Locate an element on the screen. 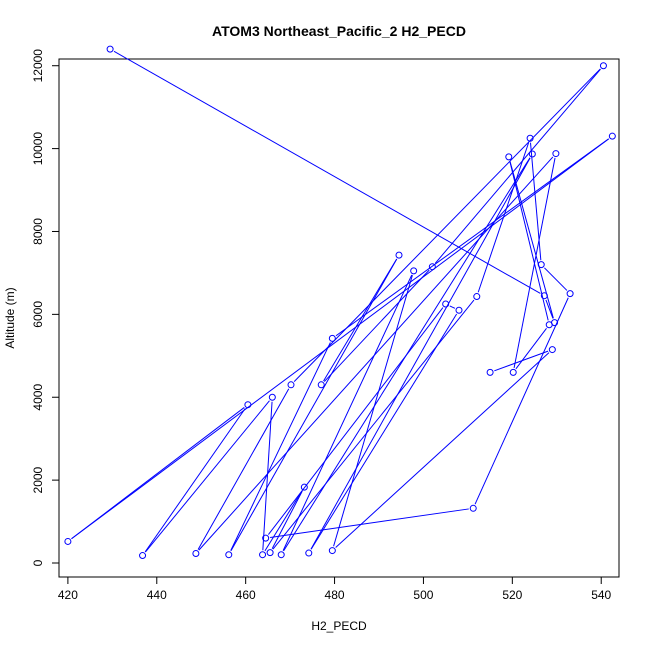 The width and height of the screenshot is (650, 650). x-tick-label: 460 is located at coordinates (246, 595).